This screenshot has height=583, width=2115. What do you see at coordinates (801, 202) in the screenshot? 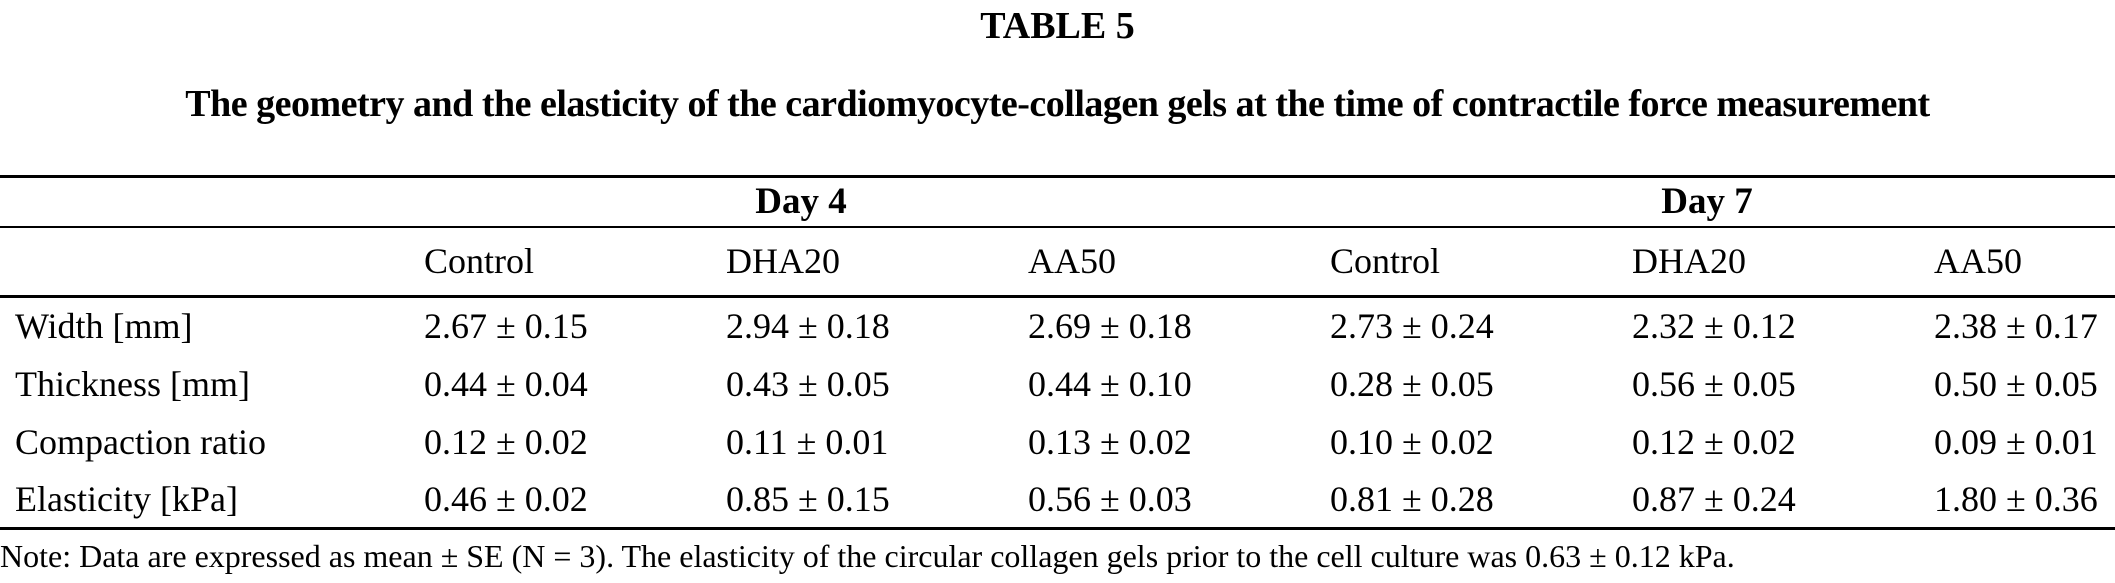
I see `group-header-day4: Day 4` at bounding box center [801, 202].